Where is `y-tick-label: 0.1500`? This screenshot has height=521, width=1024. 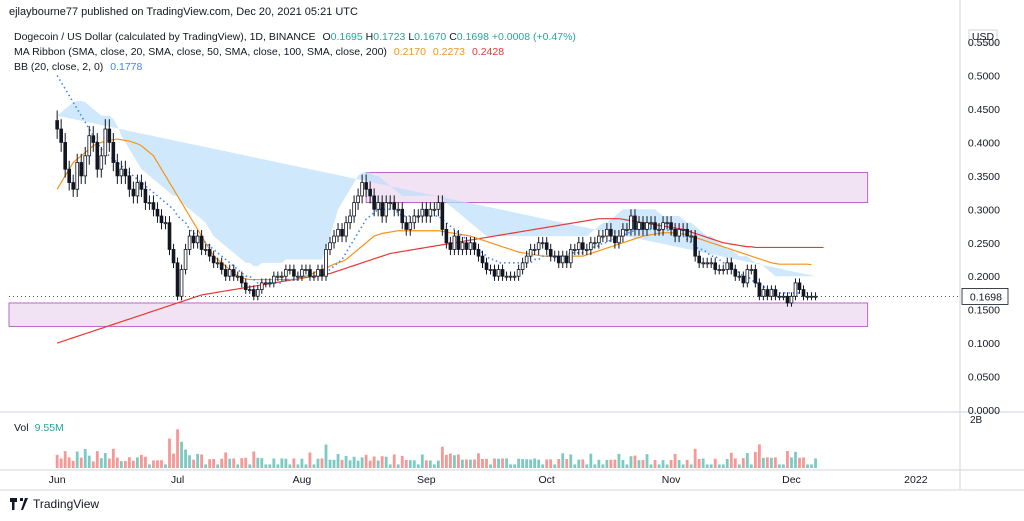 y-tick-label: 0.1500 is located at coordinates (984, 311).